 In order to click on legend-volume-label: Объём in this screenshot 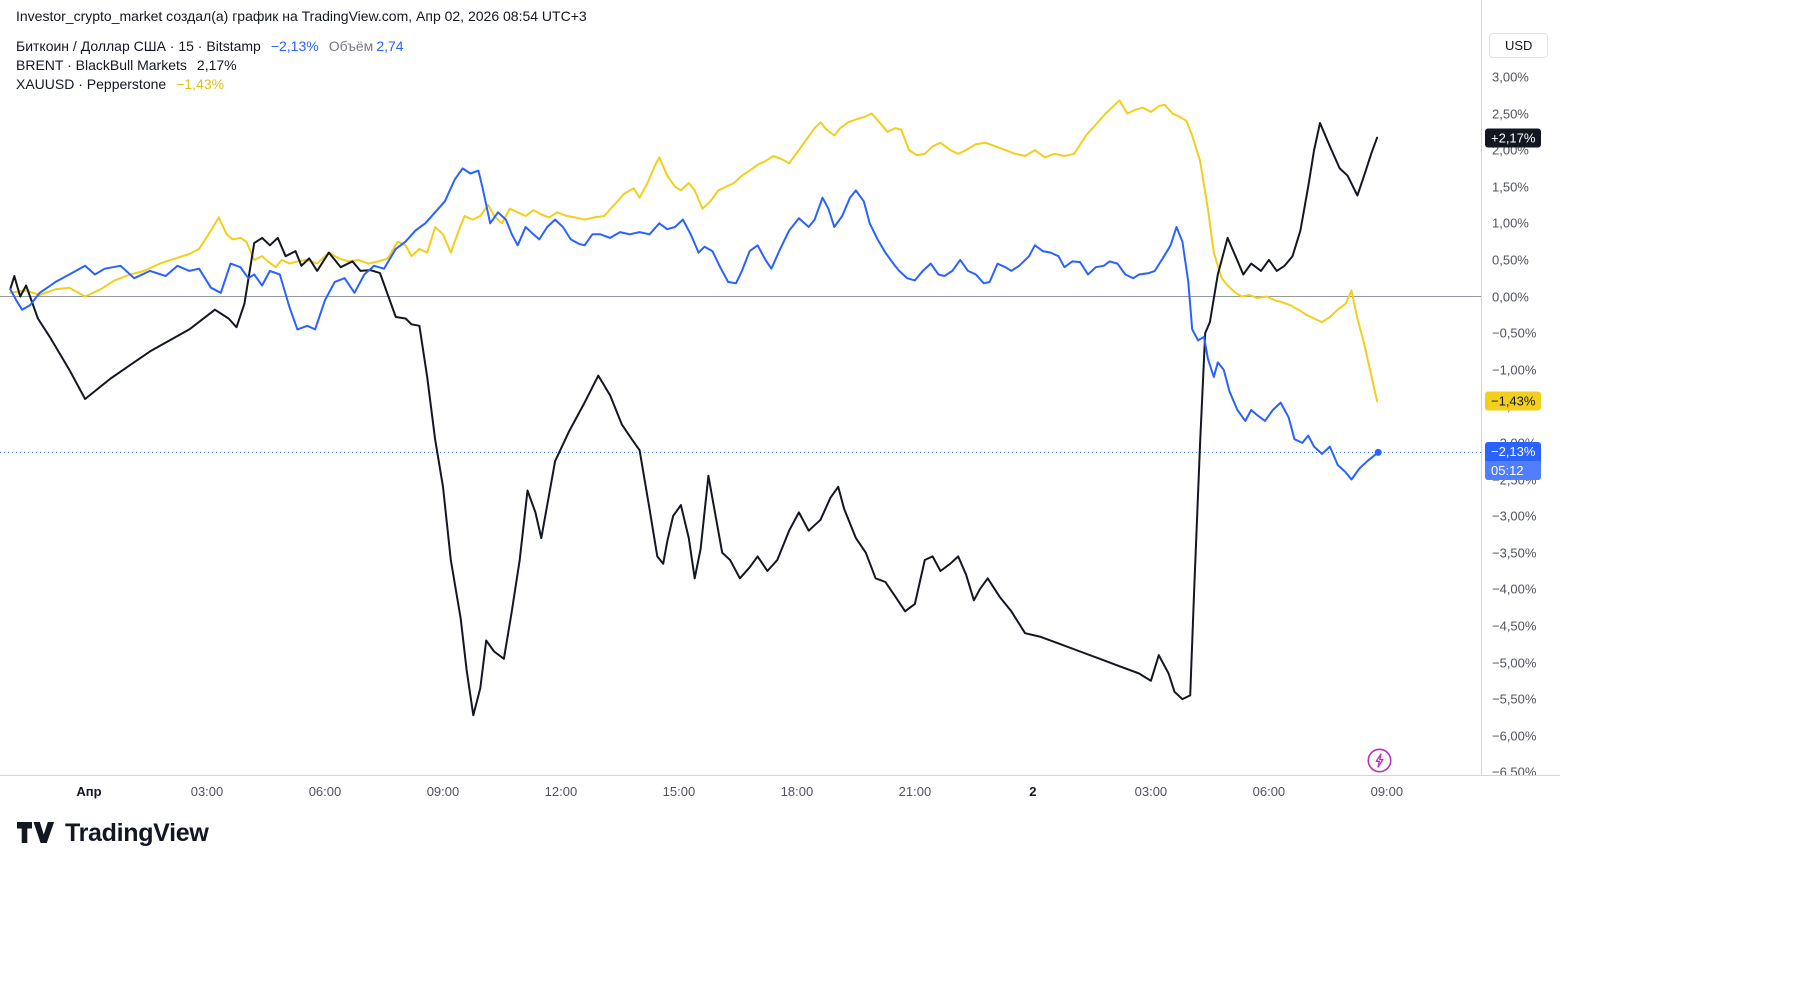, I will do `click(351, 46)`.